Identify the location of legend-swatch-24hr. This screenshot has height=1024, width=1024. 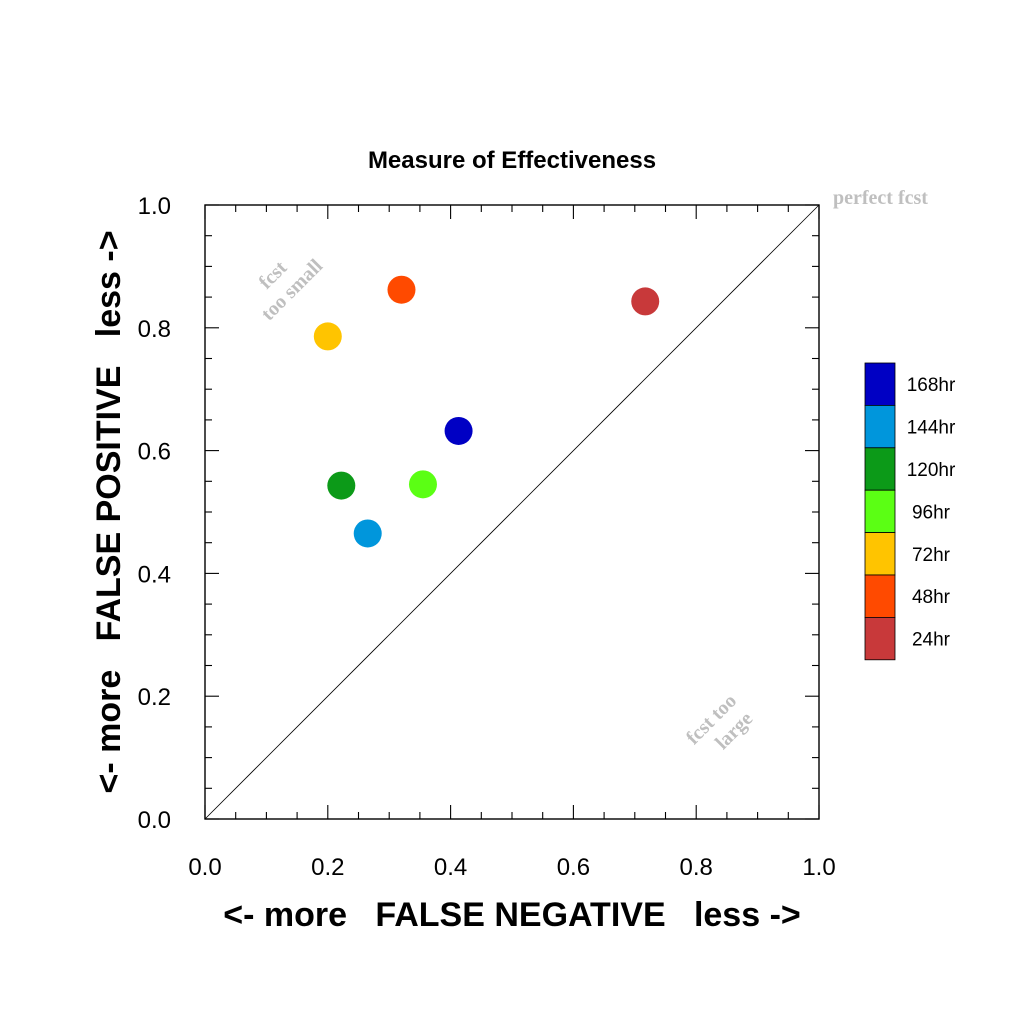
(880, 639).